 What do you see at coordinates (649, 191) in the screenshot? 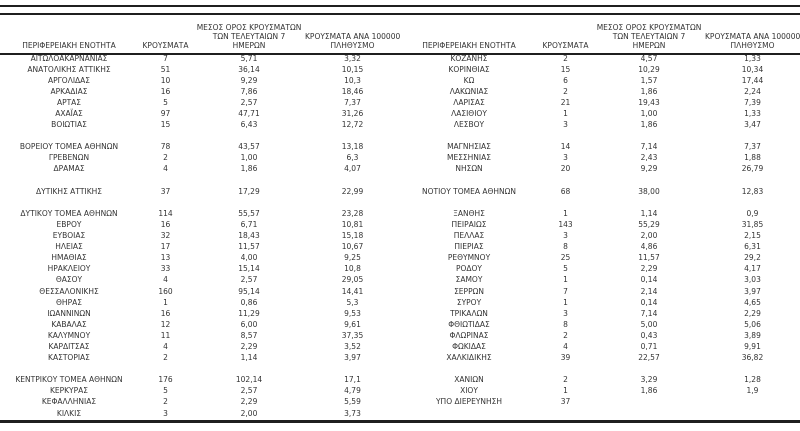
I see `cell-avg7: 38,00` at bounding box center [649, 191].